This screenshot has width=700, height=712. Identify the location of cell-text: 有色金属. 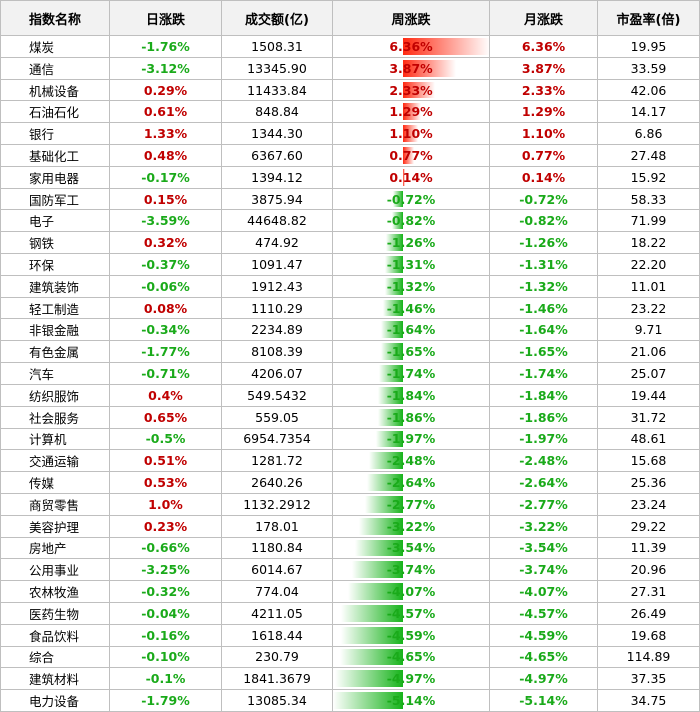
(54, 353).